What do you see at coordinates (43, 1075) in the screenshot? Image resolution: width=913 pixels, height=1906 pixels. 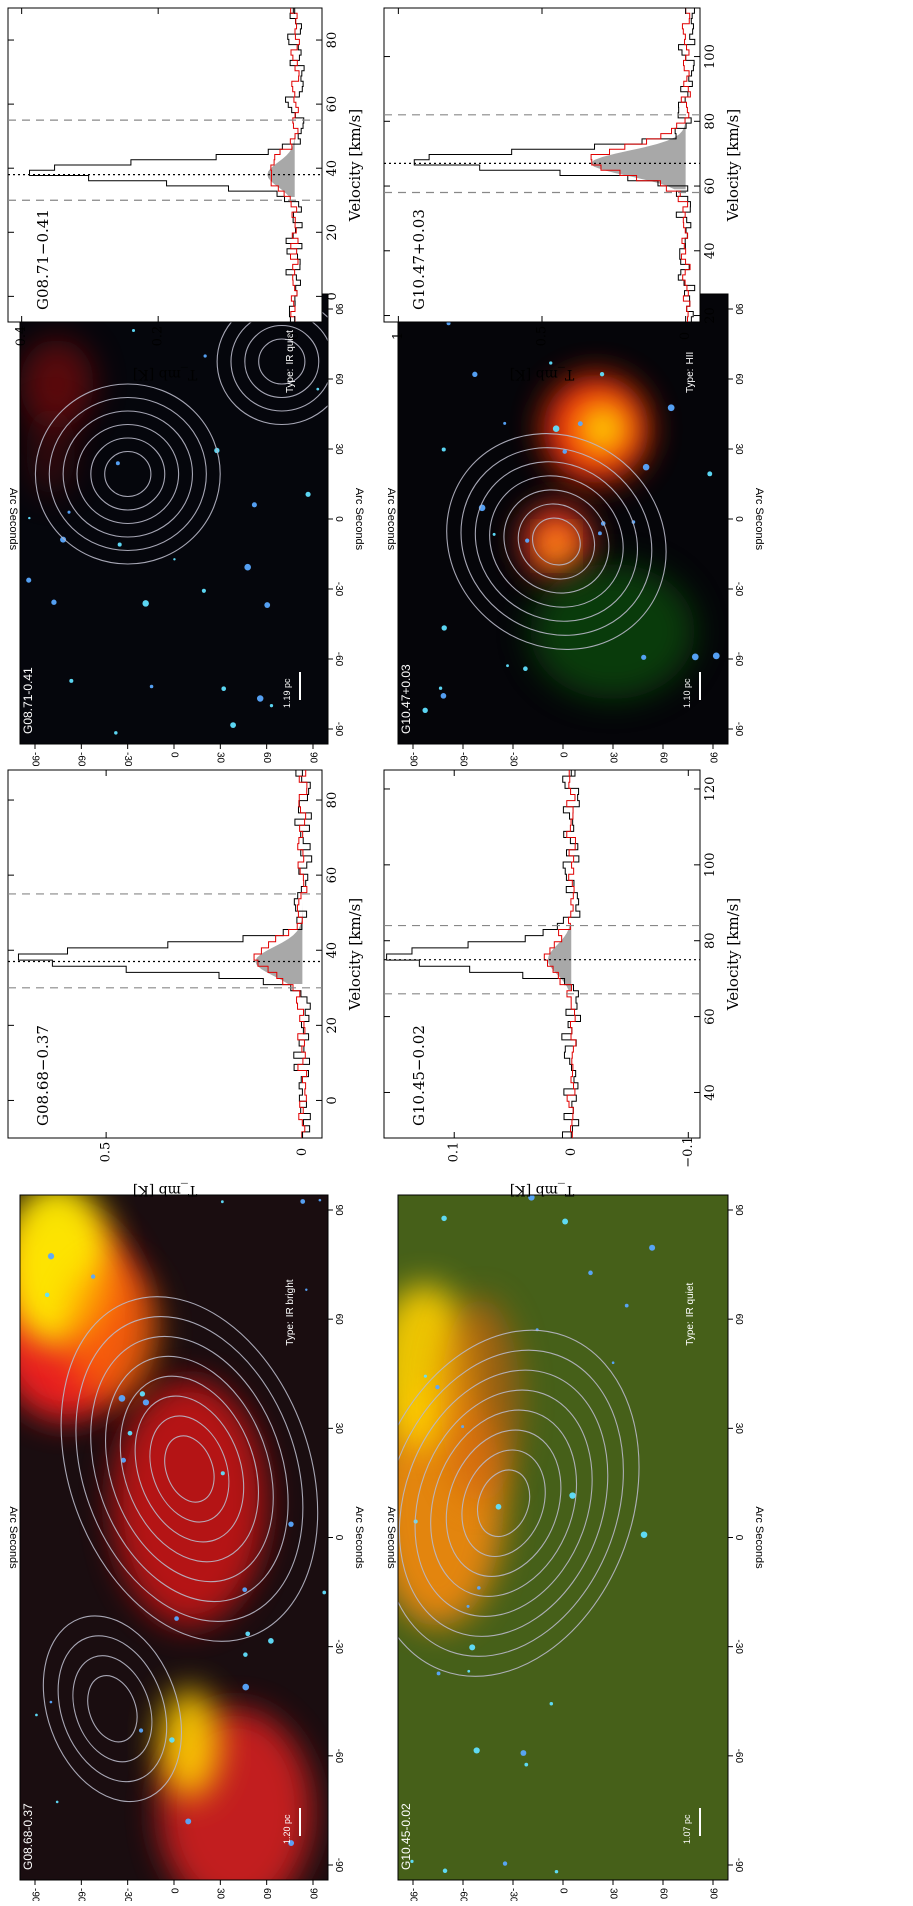 I see `spectrum-id: G08.68−0.37` at bounding box center [43, 1075].